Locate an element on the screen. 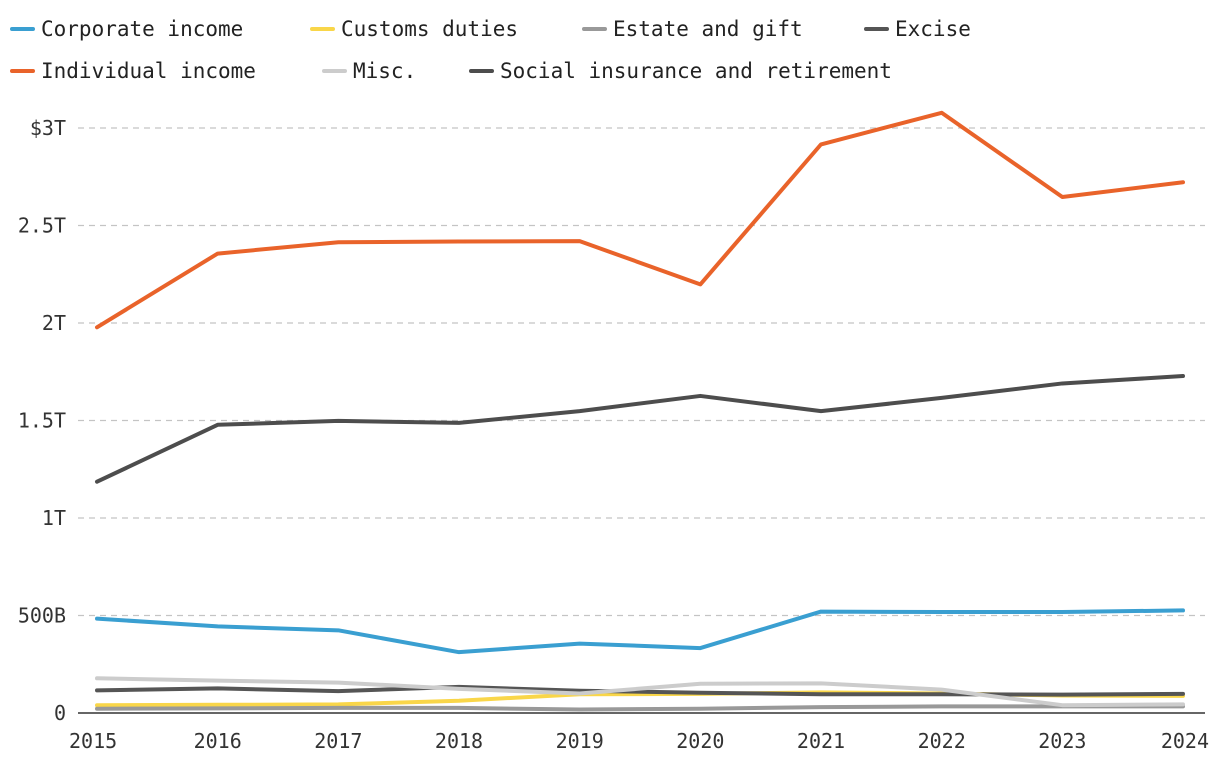 This screenshot has width=1220, height=764. legend-item-corporate-income: Corporate income is located at coordinates (126, 29).